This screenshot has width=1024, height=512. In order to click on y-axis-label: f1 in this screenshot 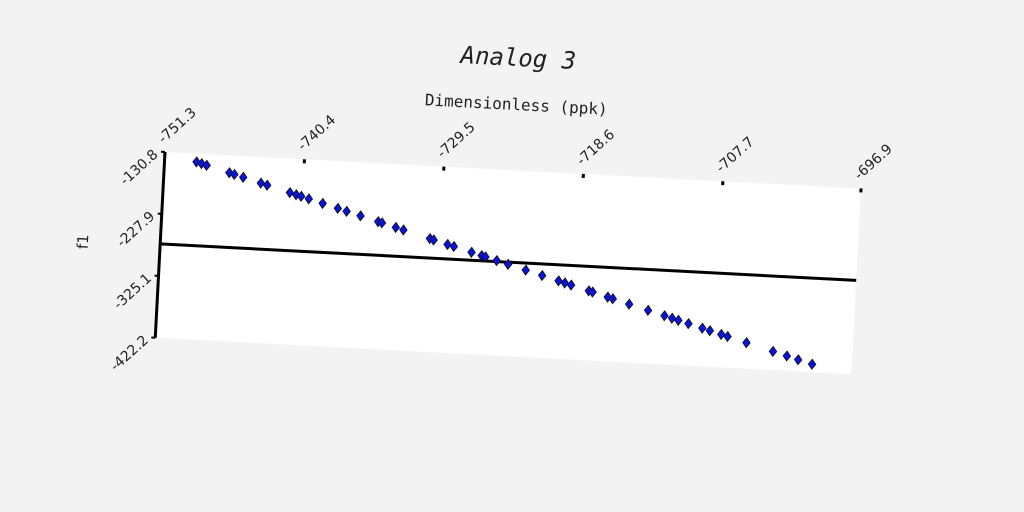, I will do `click(83, 242)`.